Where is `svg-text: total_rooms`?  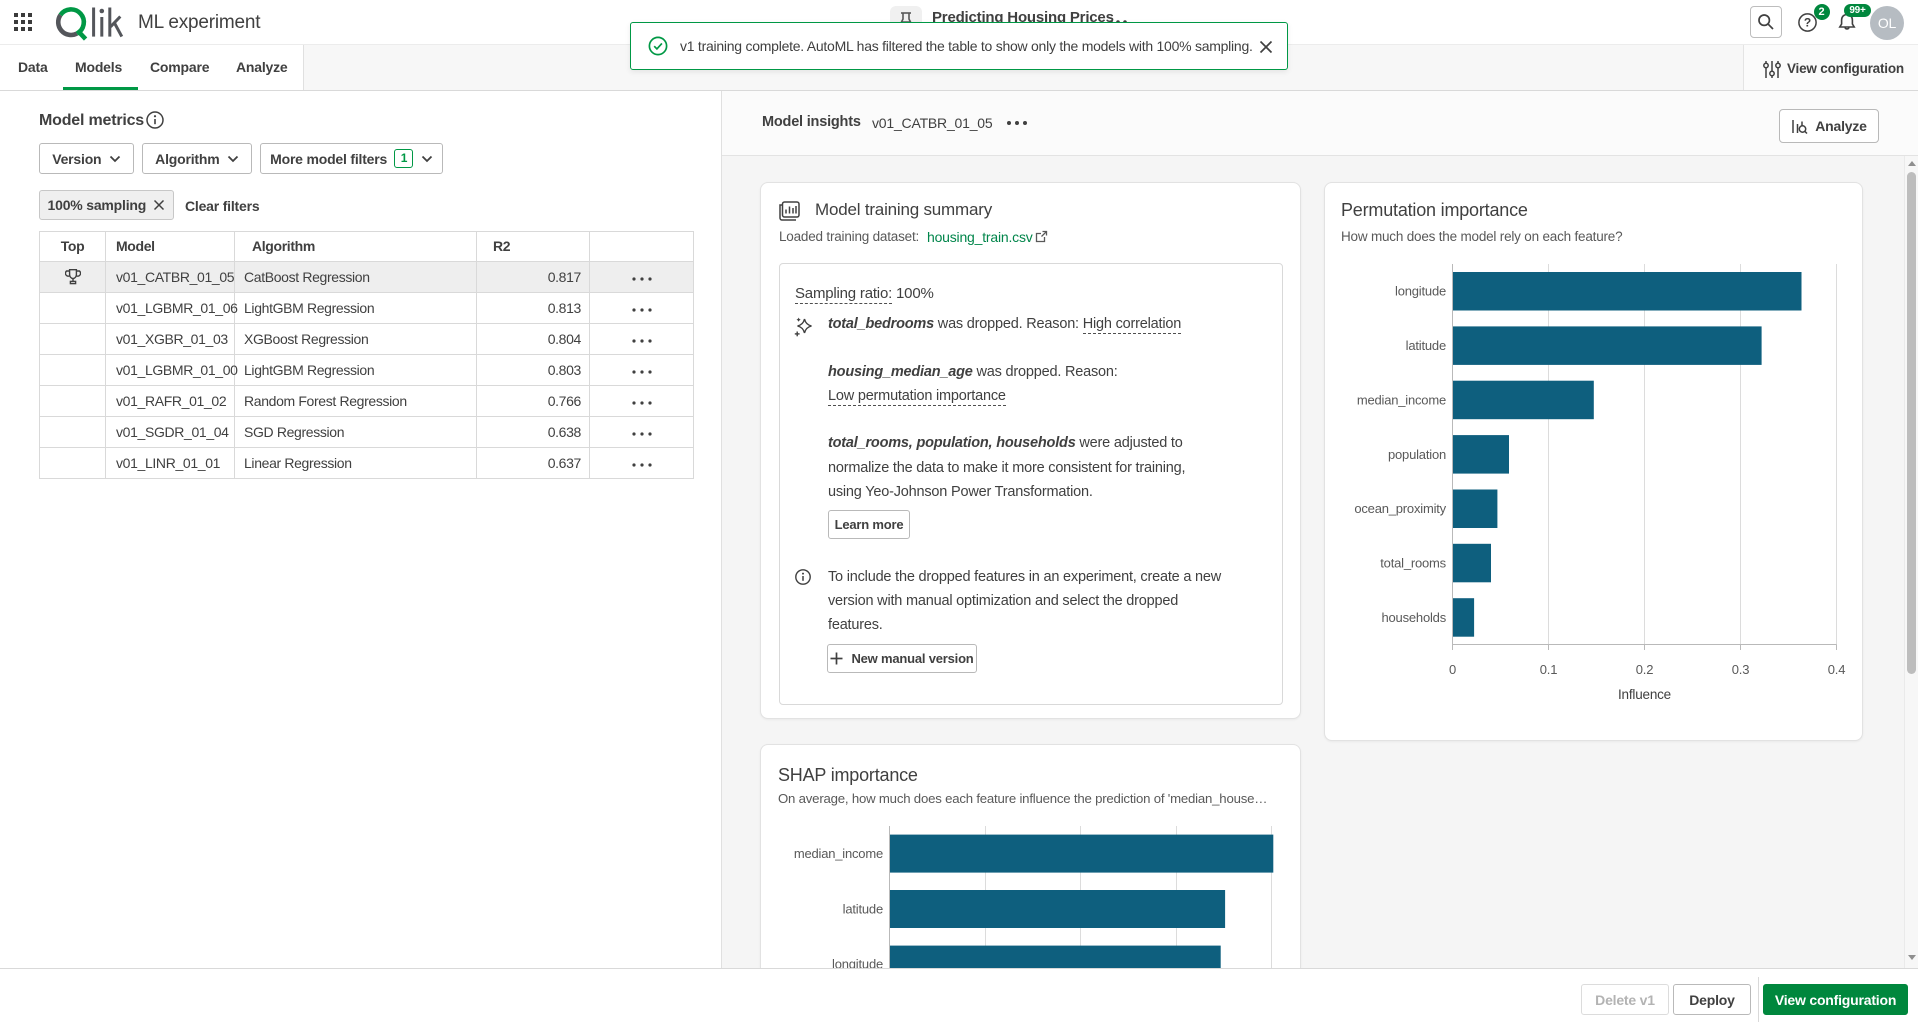
svg-text: total_rooms is located at coordinates (1413, 563).